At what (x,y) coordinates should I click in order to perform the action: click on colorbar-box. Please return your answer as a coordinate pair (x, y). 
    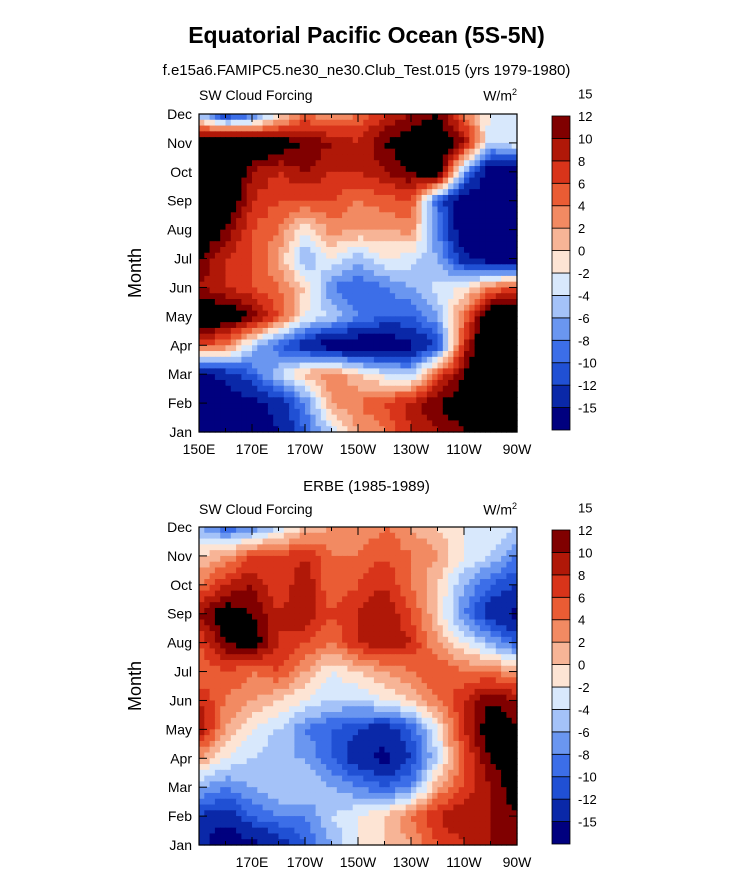
    Looking at the image, I should click on (561, 419).